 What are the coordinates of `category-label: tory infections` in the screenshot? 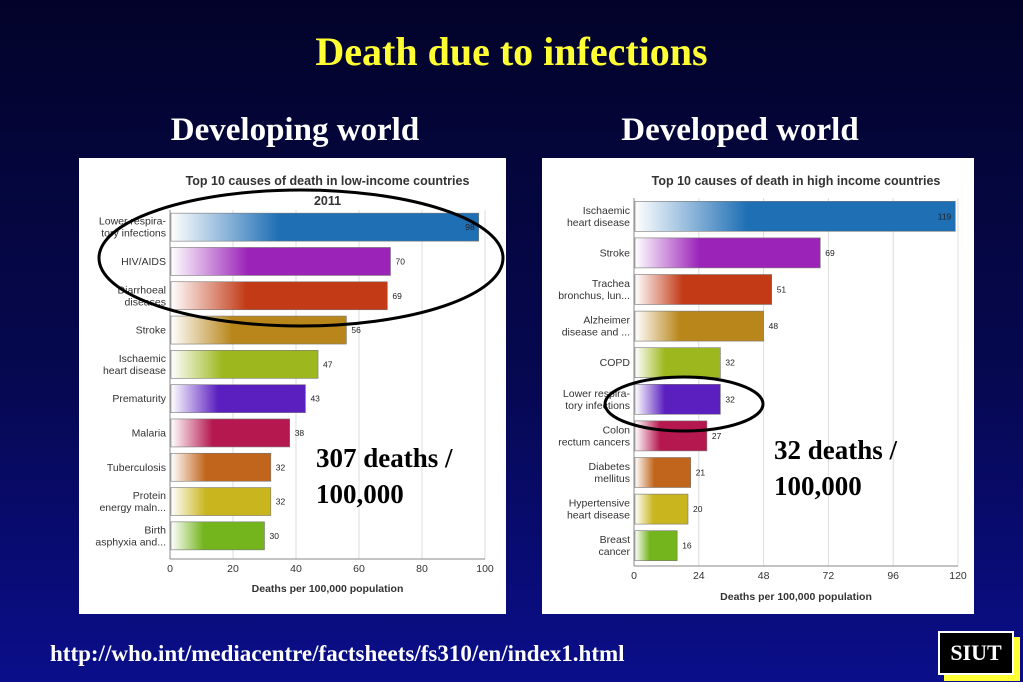 It's located at (597, 406).